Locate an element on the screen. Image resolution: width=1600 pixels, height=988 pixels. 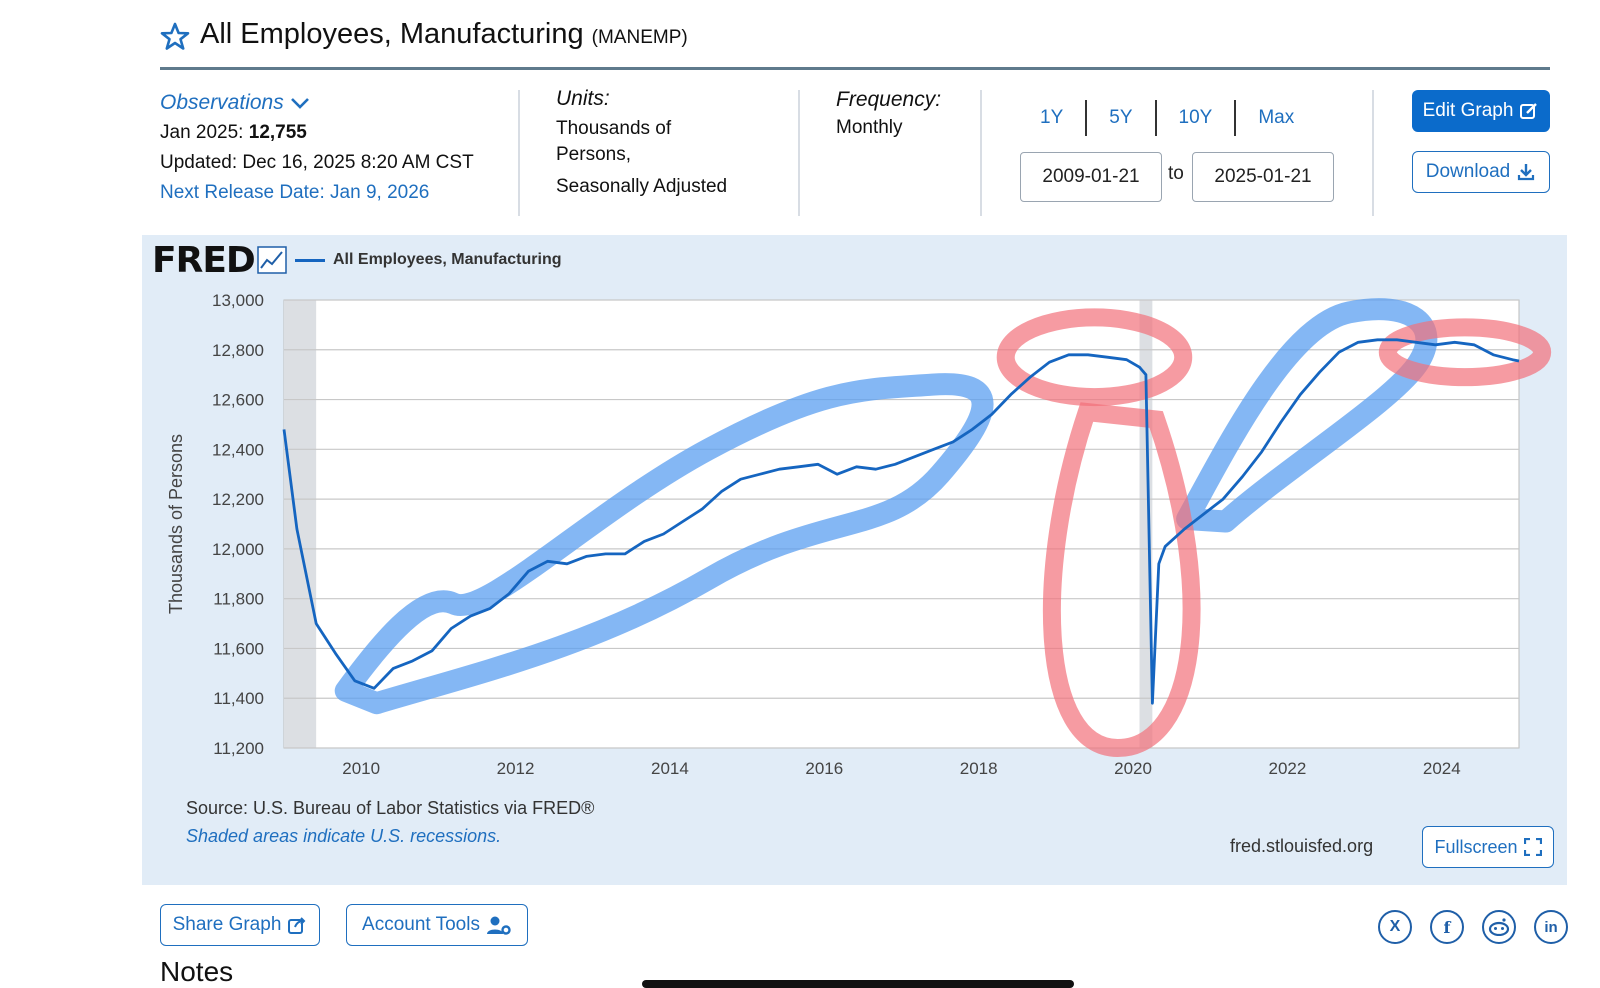
download-label: Download is located at coordinates (1468, 171).